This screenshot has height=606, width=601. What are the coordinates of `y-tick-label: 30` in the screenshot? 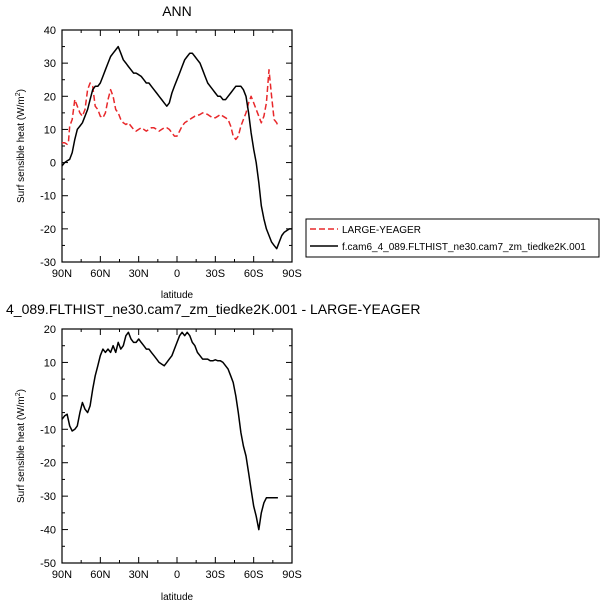 It's located at (50, 64).